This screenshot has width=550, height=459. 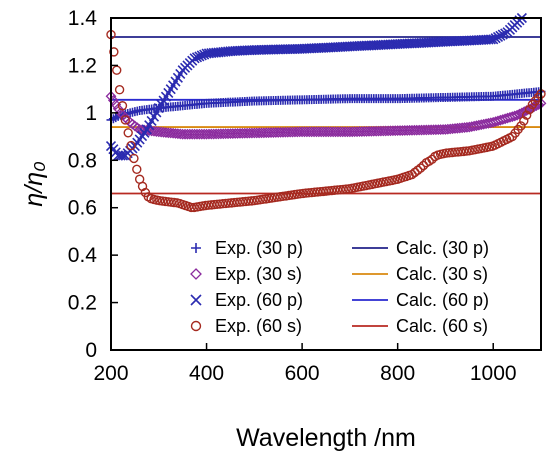 I want to click on y-tick-label-7: 1.4, so click(x=83, y=18).